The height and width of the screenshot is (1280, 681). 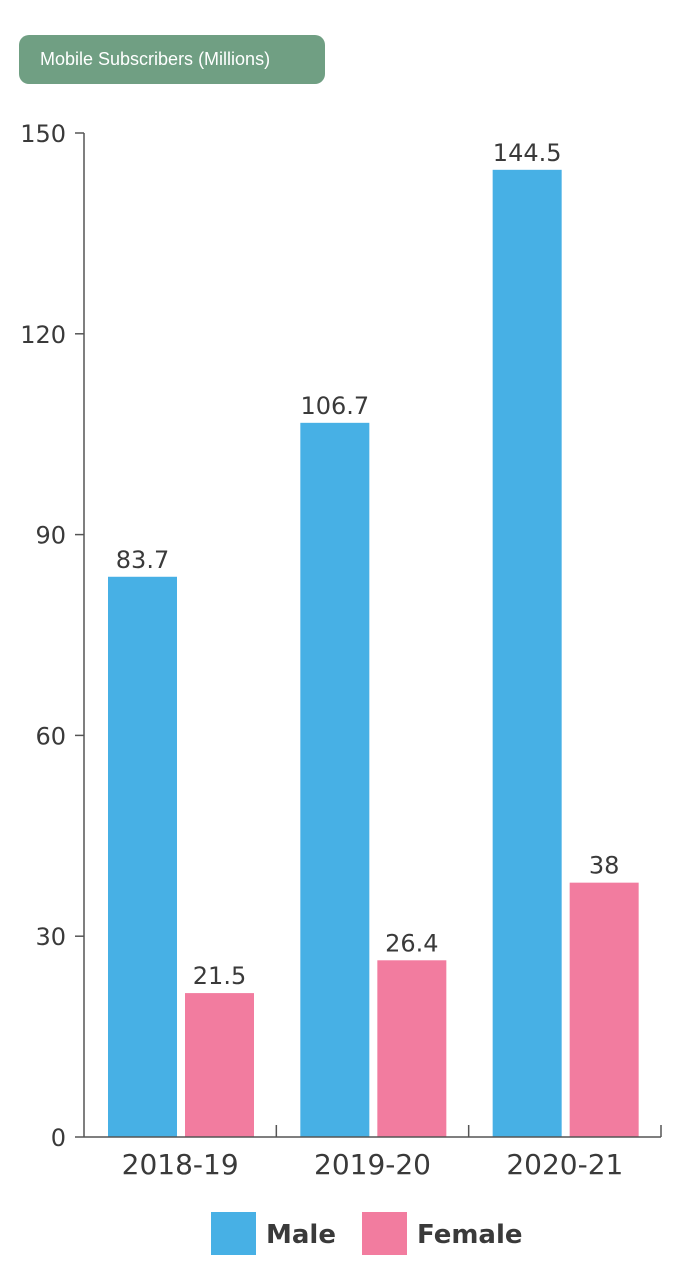 What do you see at coordinates (564, 1164) in the screenshot?
I see `x-tick-label-2020-21: 2020-21` at bounding box center [564, 1164].